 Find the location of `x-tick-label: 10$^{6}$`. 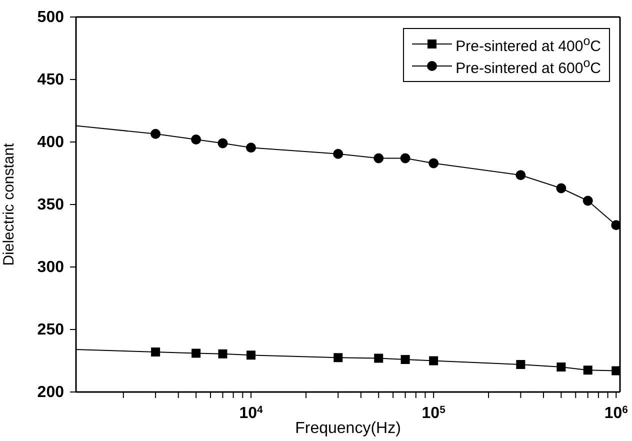

x-tick-label: 10$^{6}$ is located at coordinates (616, 413).